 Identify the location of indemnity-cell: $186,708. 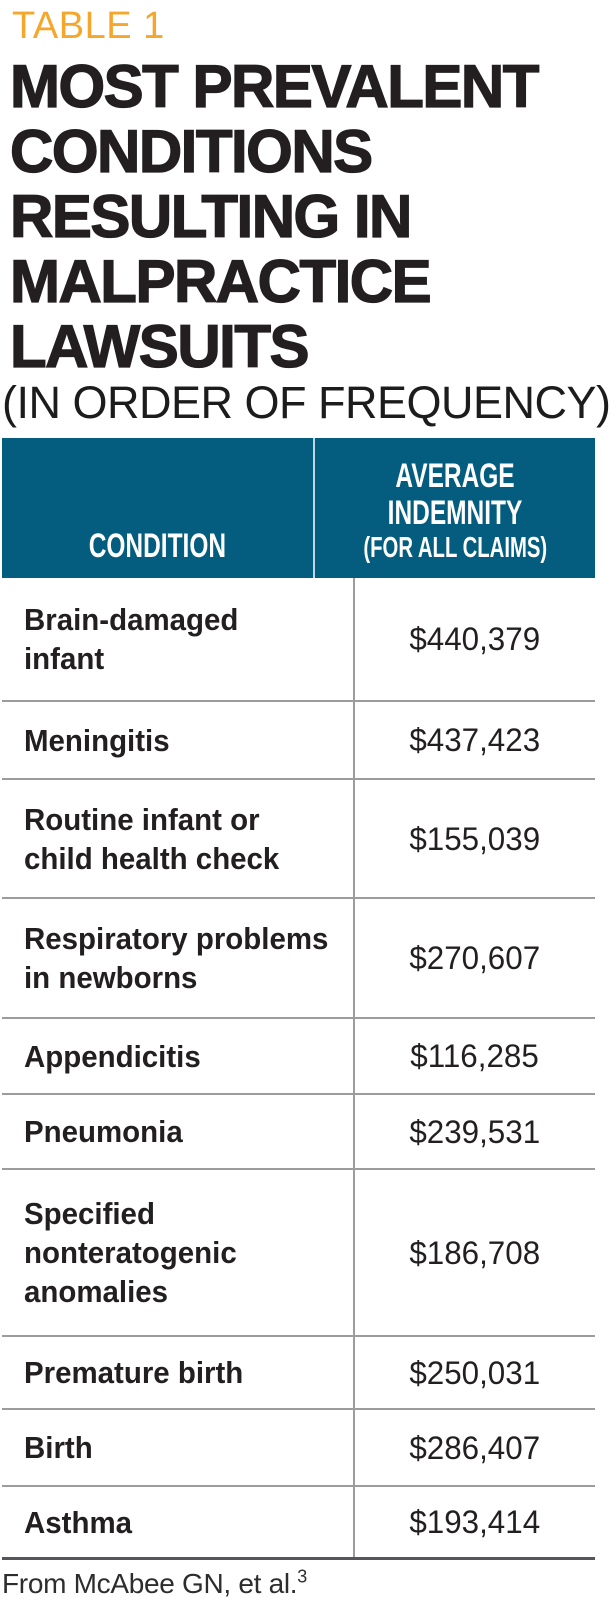
(475, 1252).